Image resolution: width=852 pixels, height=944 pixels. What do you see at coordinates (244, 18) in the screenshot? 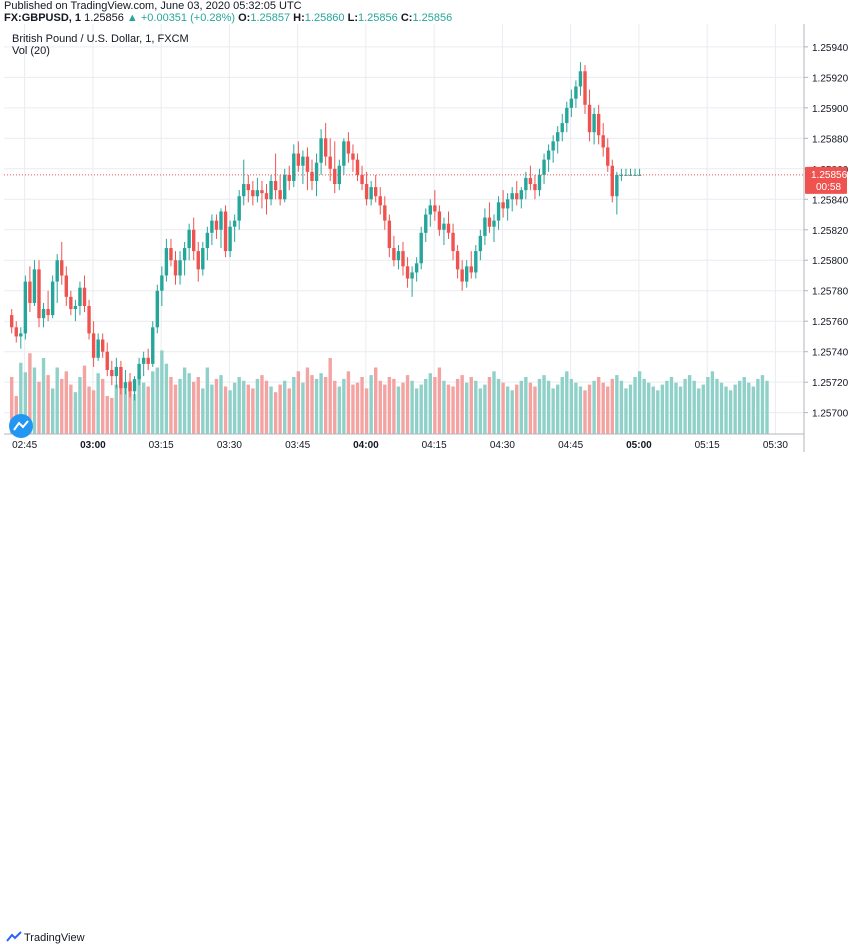
I see `open-label: O:` at bounding box center [244, 18].